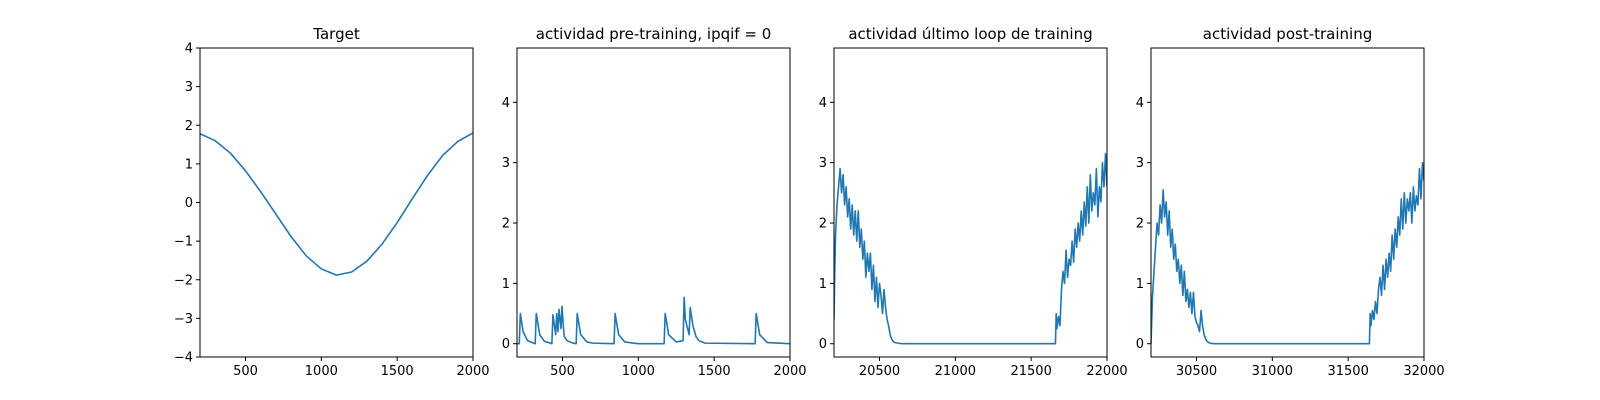 The image size is (1600, 400). Describe the element at coordinates (970, 34) in the screenshot. I see `chart-title: actividad último loop de training` at that location.